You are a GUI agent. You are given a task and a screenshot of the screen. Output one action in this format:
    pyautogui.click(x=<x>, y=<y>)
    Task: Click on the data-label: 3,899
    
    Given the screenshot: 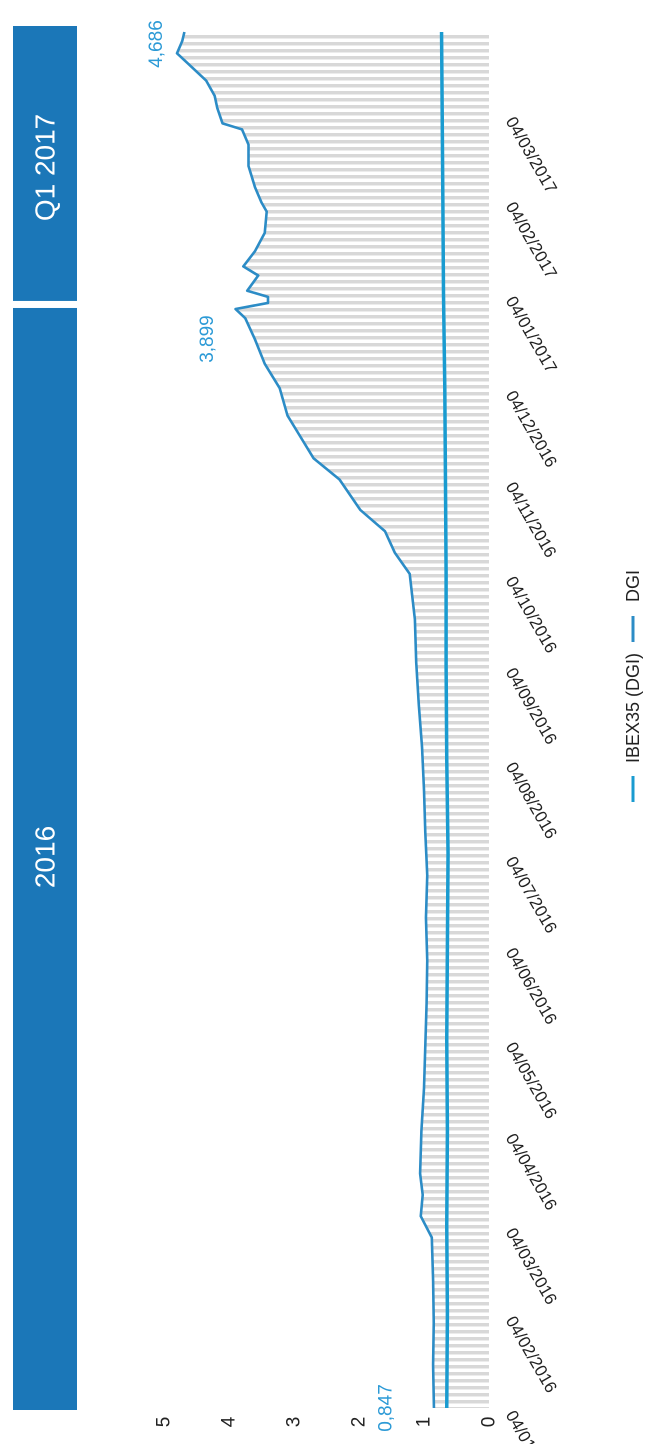 What is the action you would take?
    pyautogui.click(x=207, y=339)
    